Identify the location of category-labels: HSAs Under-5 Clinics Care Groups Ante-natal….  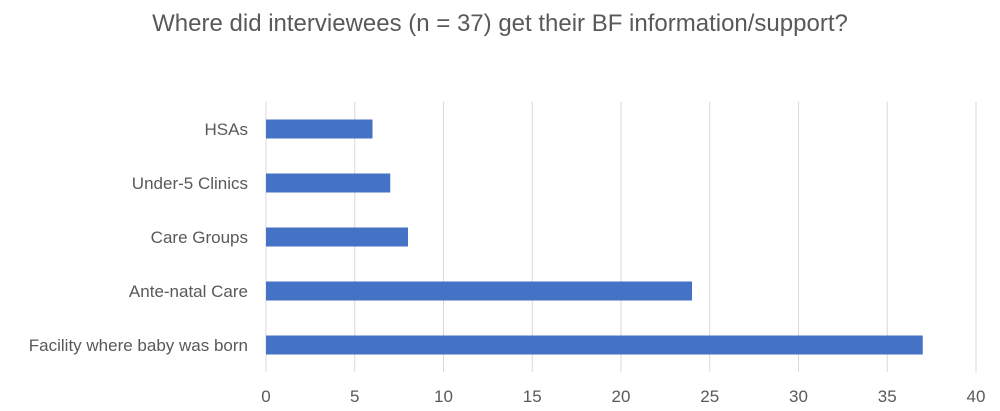
(138, 237).